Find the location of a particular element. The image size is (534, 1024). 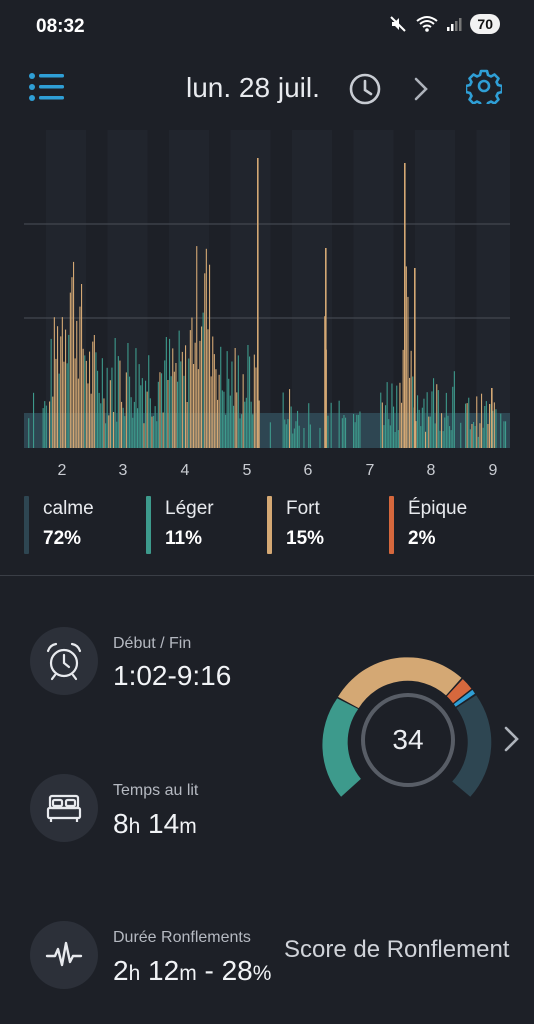

next-day-button is located at coordinates (421, 89).